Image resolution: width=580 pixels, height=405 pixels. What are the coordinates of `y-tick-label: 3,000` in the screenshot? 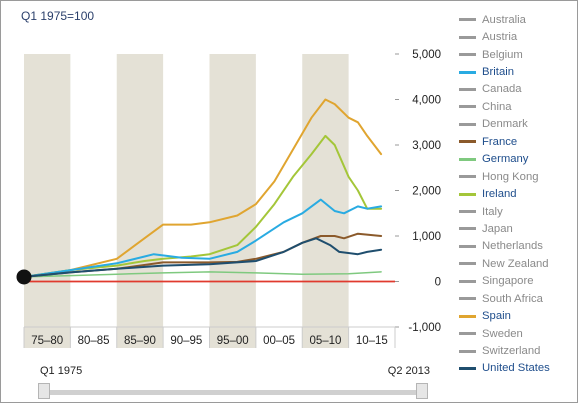 It's located at (426, 146).